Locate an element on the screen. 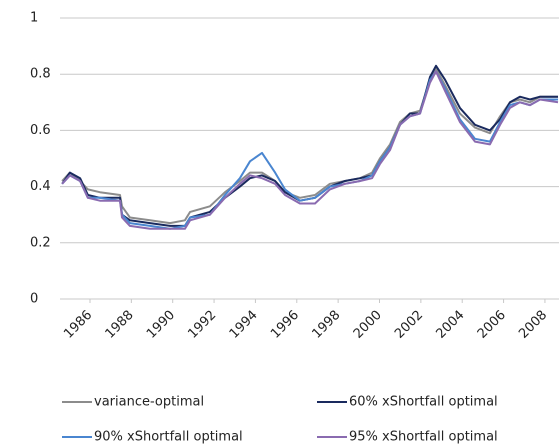  x-tick-label: 1990 is located at coordinates (161, 325).